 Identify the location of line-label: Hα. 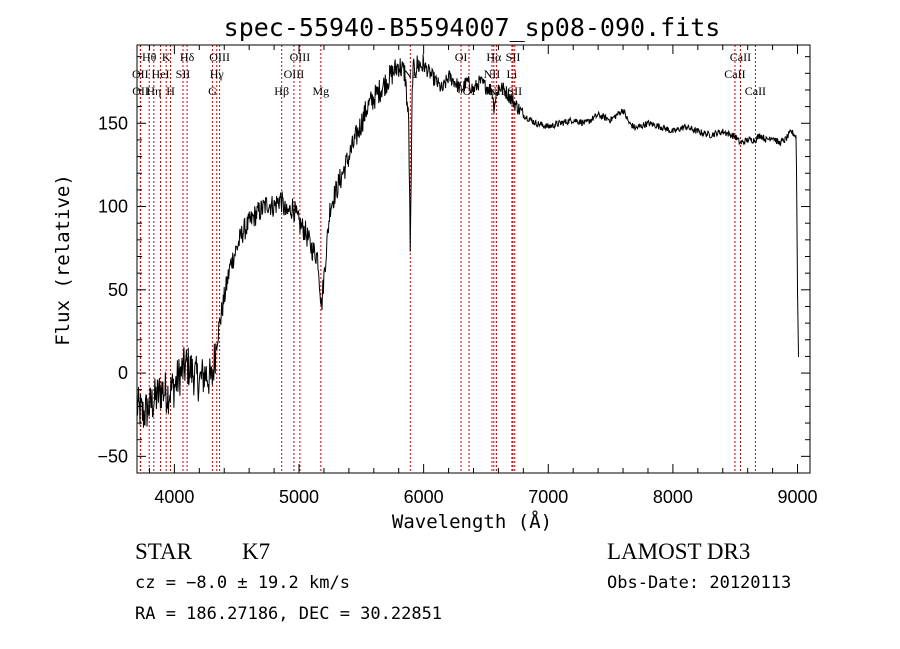
(494, 57).